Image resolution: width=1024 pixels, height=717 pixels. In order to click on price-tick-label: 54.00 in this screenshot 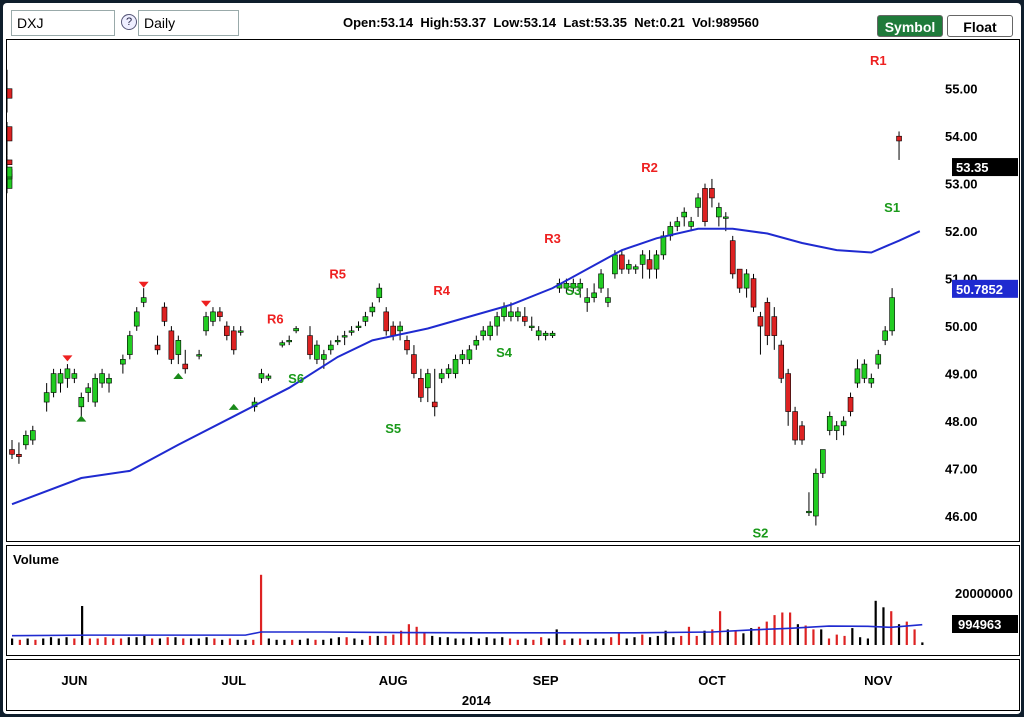, I will do `click(961, 136)`.